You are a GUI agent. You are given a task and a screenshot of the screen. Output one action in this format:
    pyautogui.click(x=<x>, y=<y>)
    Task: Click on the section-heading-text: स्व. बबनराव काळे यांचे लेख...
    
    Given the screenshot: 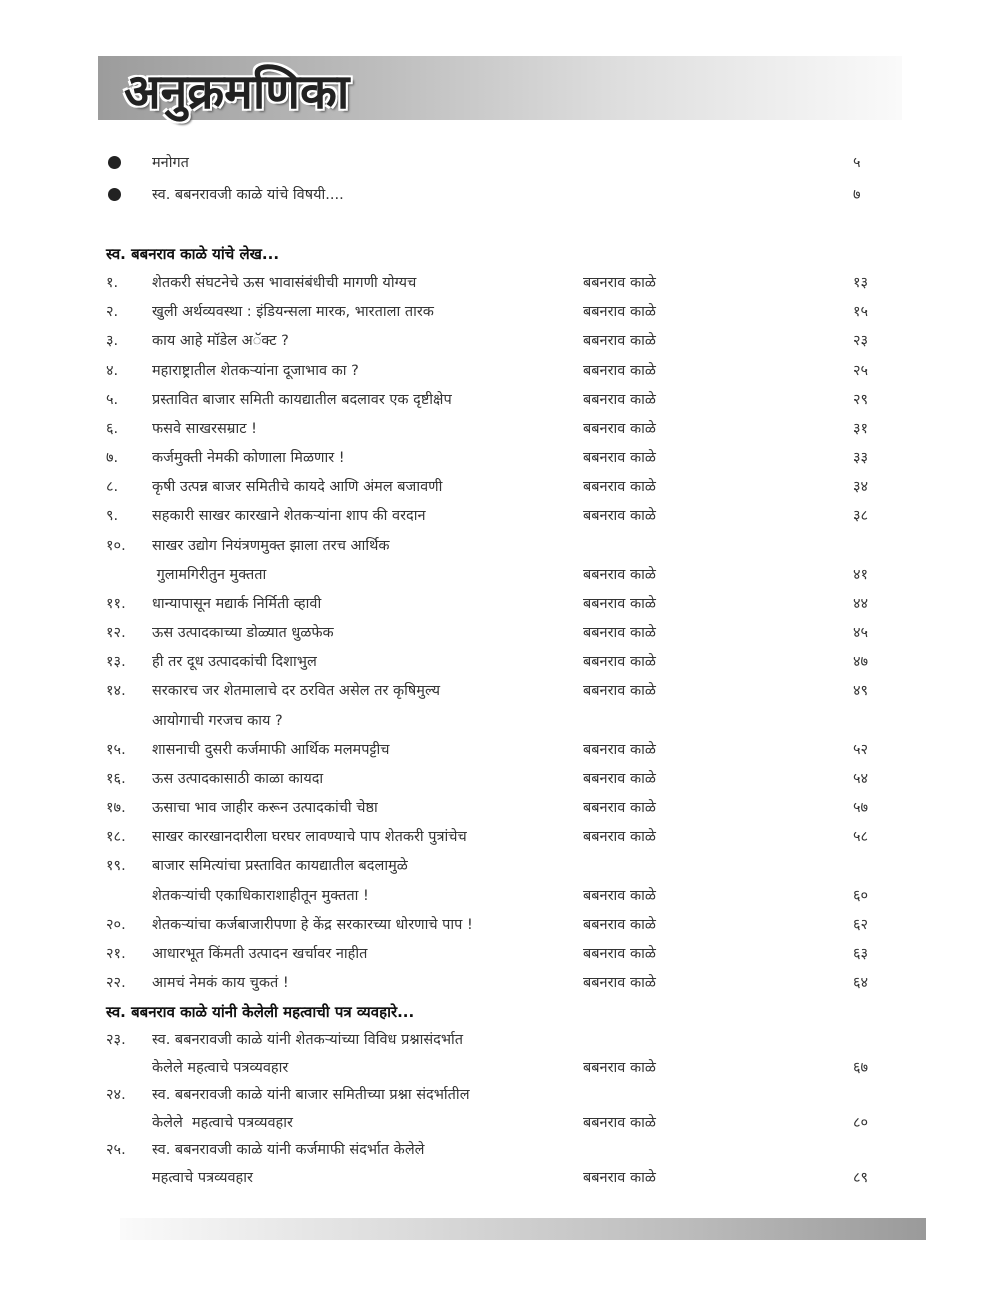 What is the action you would take?
    pyautogui.click(x=193, y=254)
    